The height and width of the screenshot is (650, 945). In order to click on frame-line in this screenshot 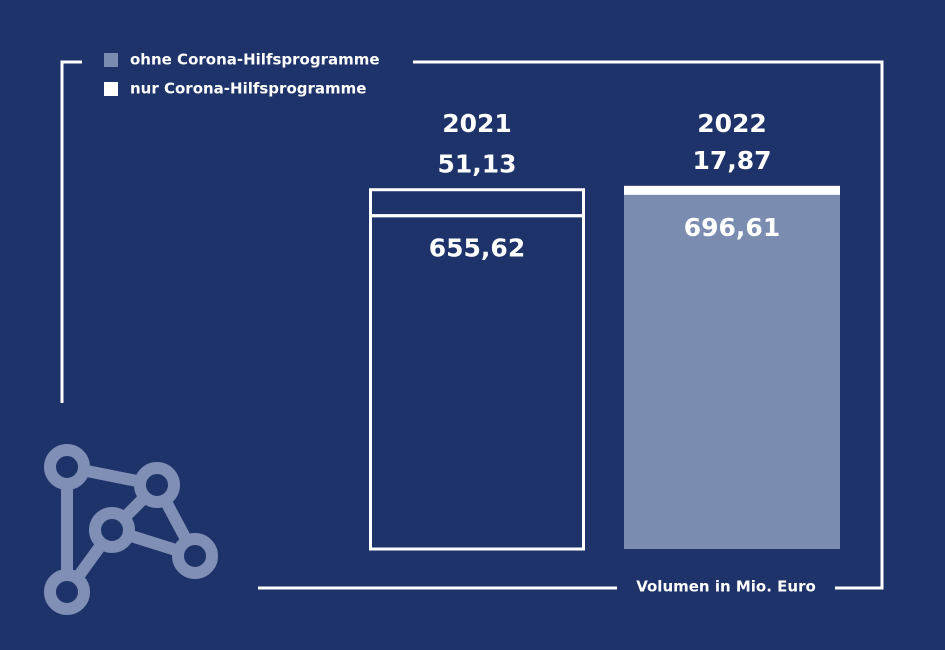, I will do `click(71, 231)`.